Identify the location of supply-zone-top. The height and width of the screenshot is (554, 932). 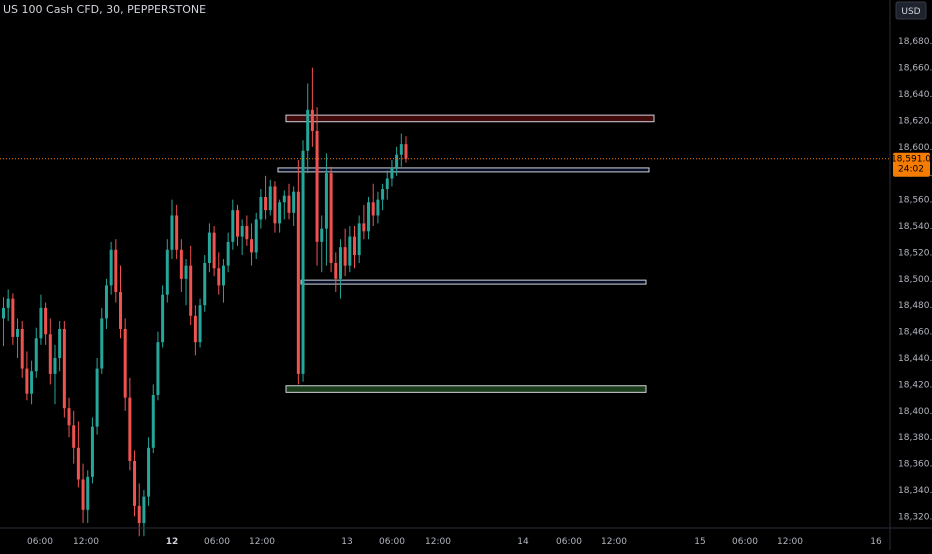
(470, 118).